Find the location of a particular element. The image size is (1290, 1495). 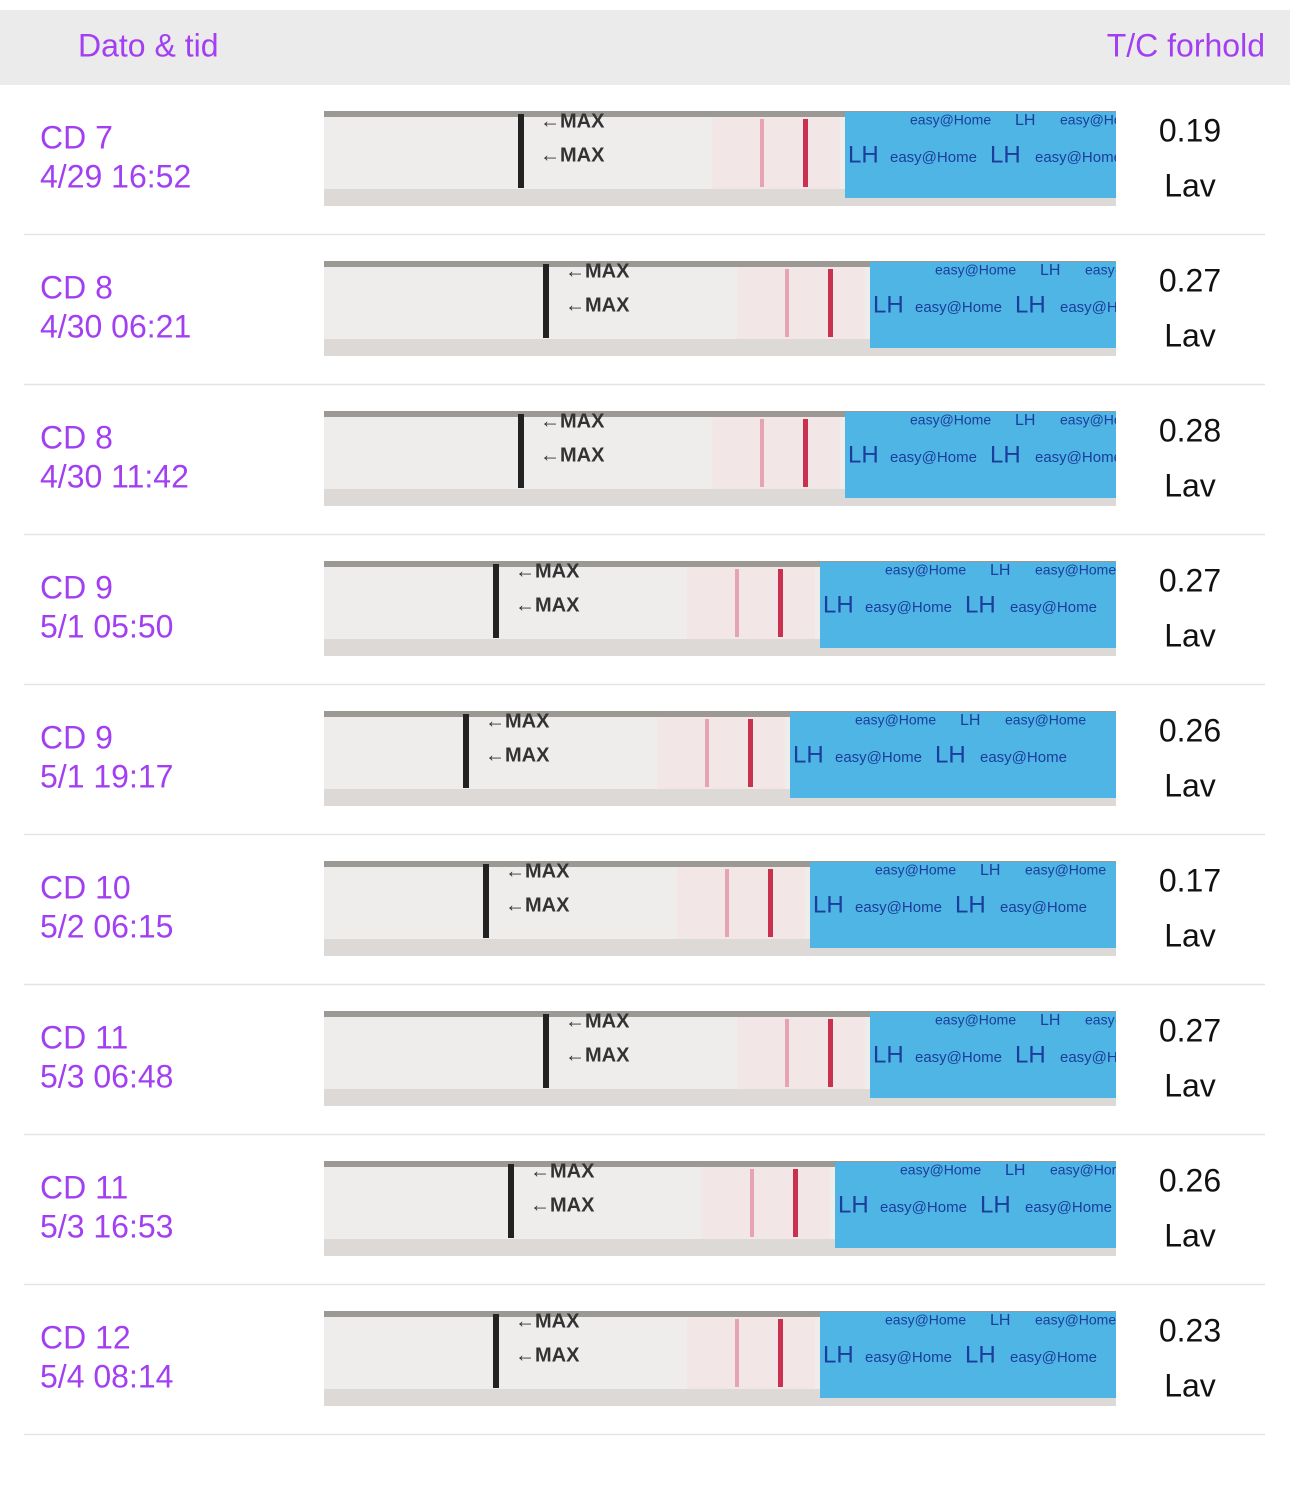

ratio: 0.17 is located at coordinates (1190, 880).